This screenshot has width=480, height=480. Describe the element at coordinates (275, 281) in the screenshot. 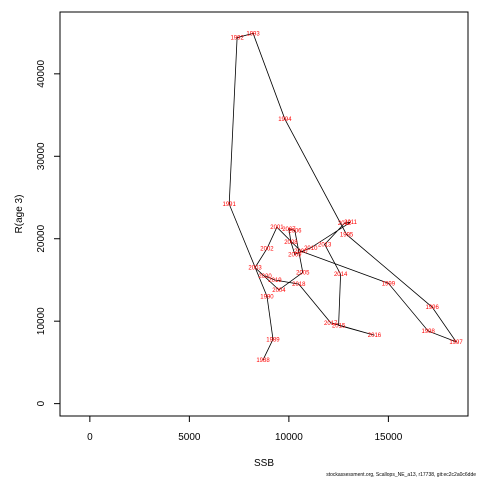

I see `point-label-2019: 2019` at that location.